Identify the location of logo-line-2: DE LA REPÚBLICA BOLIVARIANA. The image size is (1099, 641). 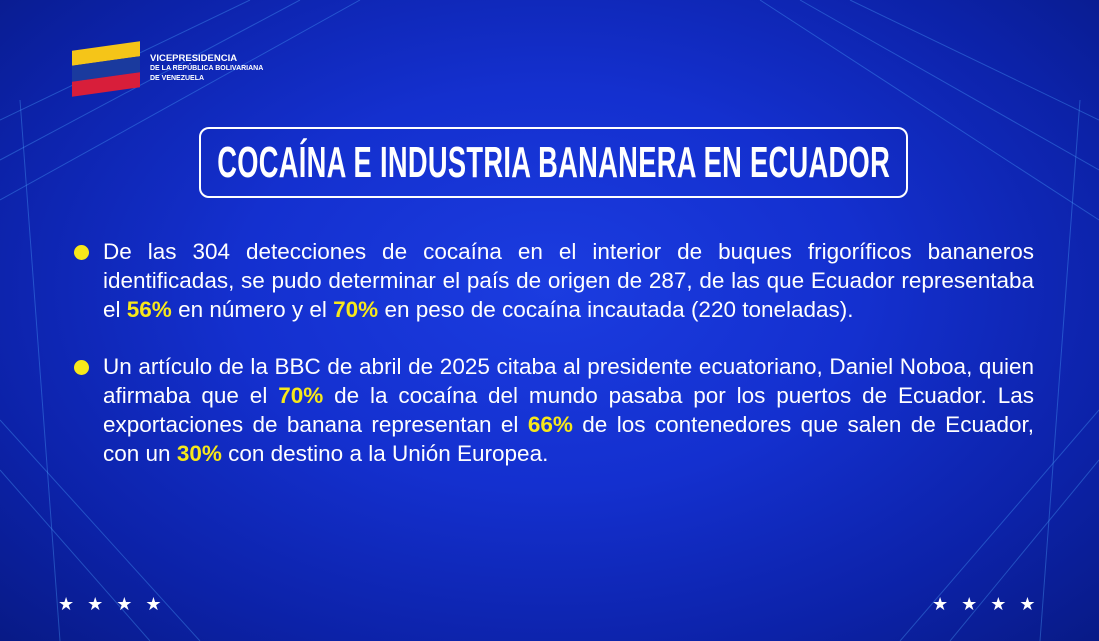
(207, 68).